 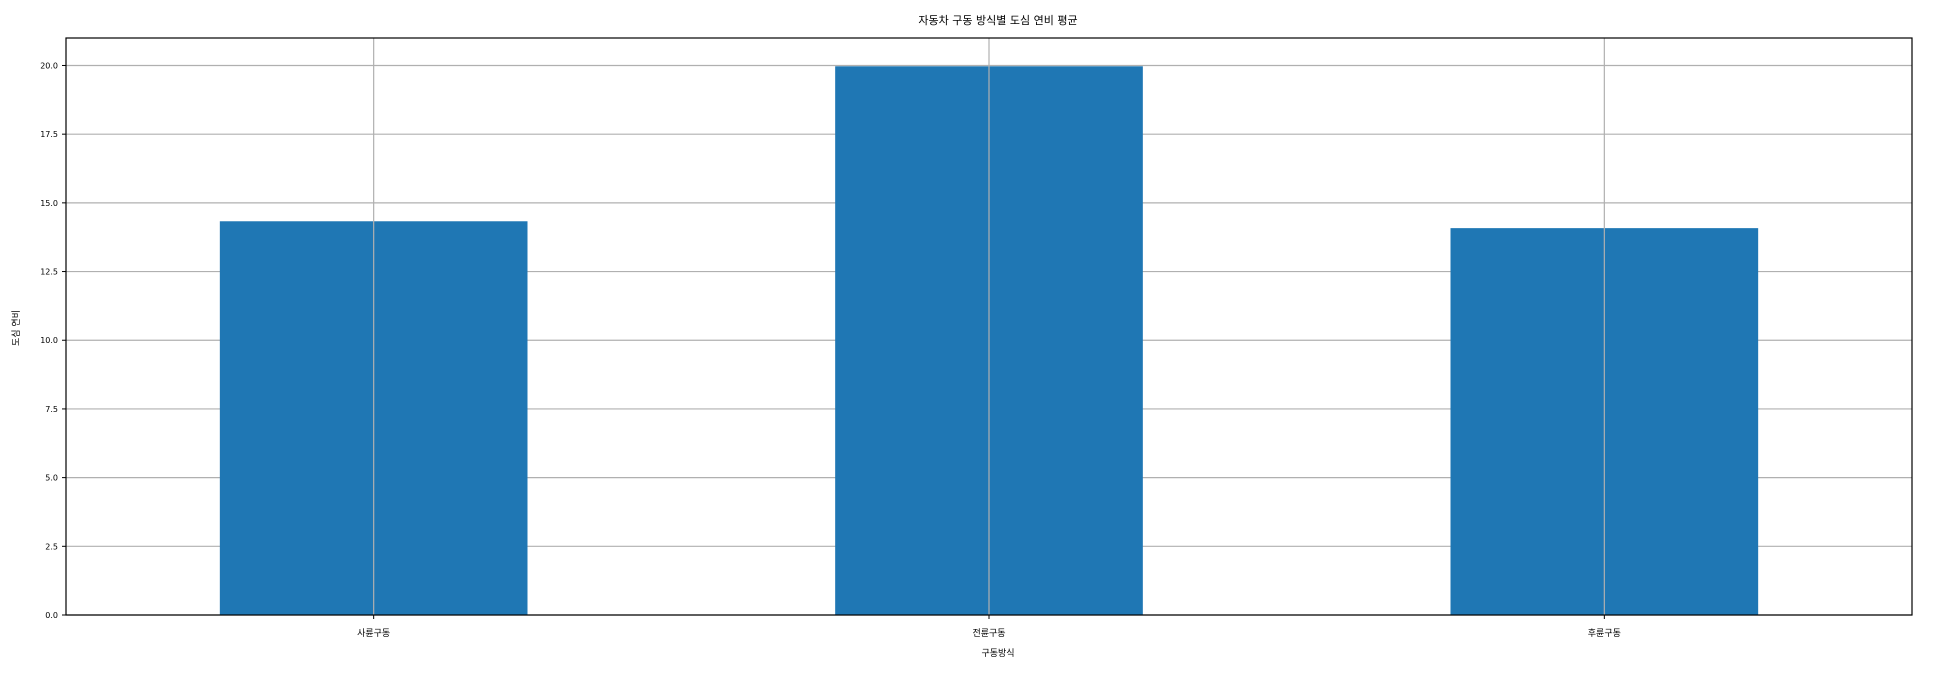 I want to click on y-tick-label: 12.5, so click(x=49, y=272).